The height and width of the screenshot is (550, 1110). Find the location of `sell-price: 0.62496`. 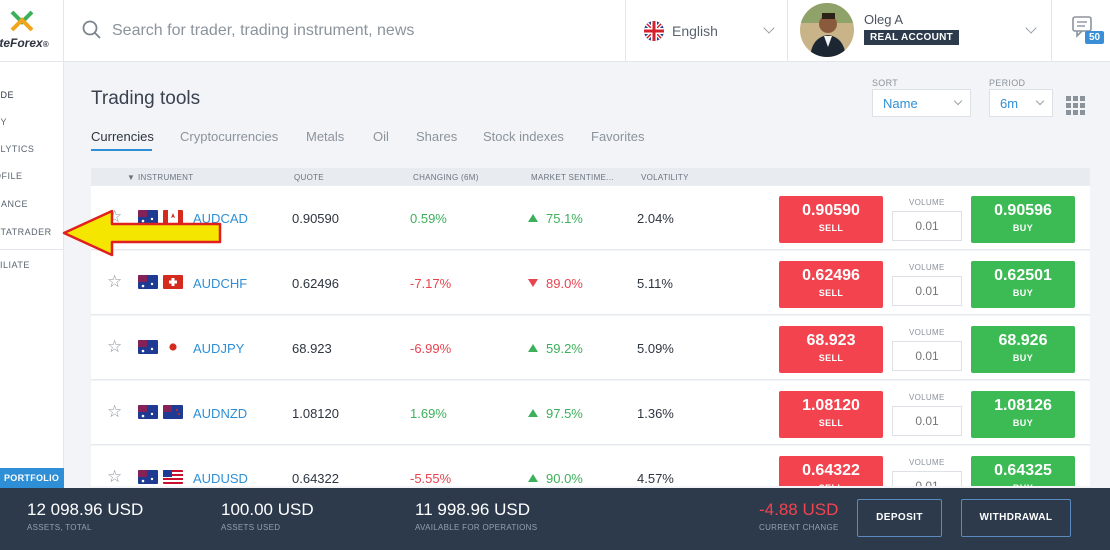

sell-price: 0.62496 is located at coordinates (831, 275).